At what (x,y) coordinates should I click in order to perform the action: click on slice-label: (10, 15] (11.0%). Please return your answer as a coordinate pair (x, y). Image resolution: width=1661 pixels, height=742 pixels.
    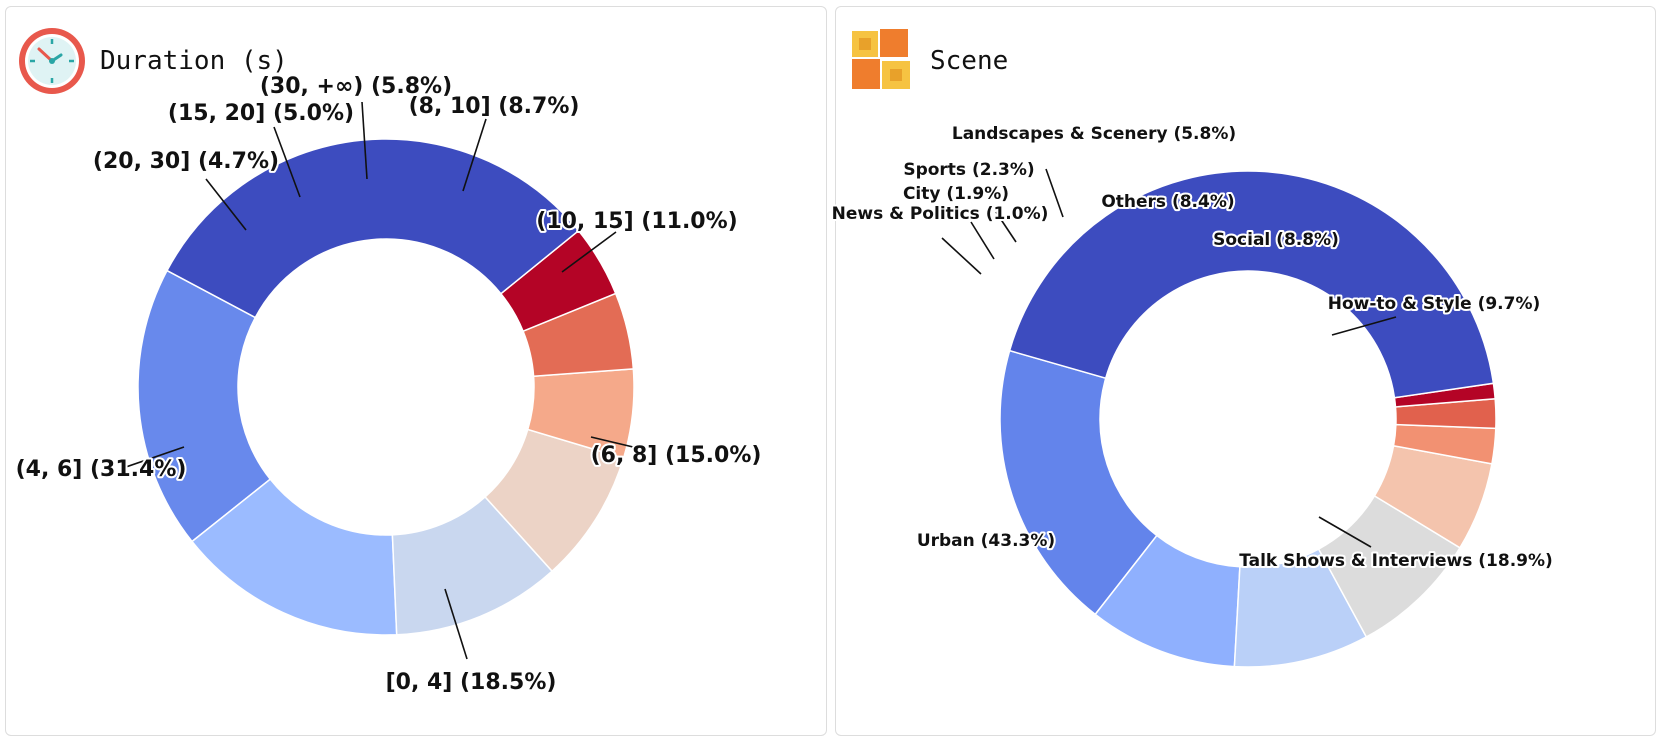
    Looking at the image, I should click on (636, 221).